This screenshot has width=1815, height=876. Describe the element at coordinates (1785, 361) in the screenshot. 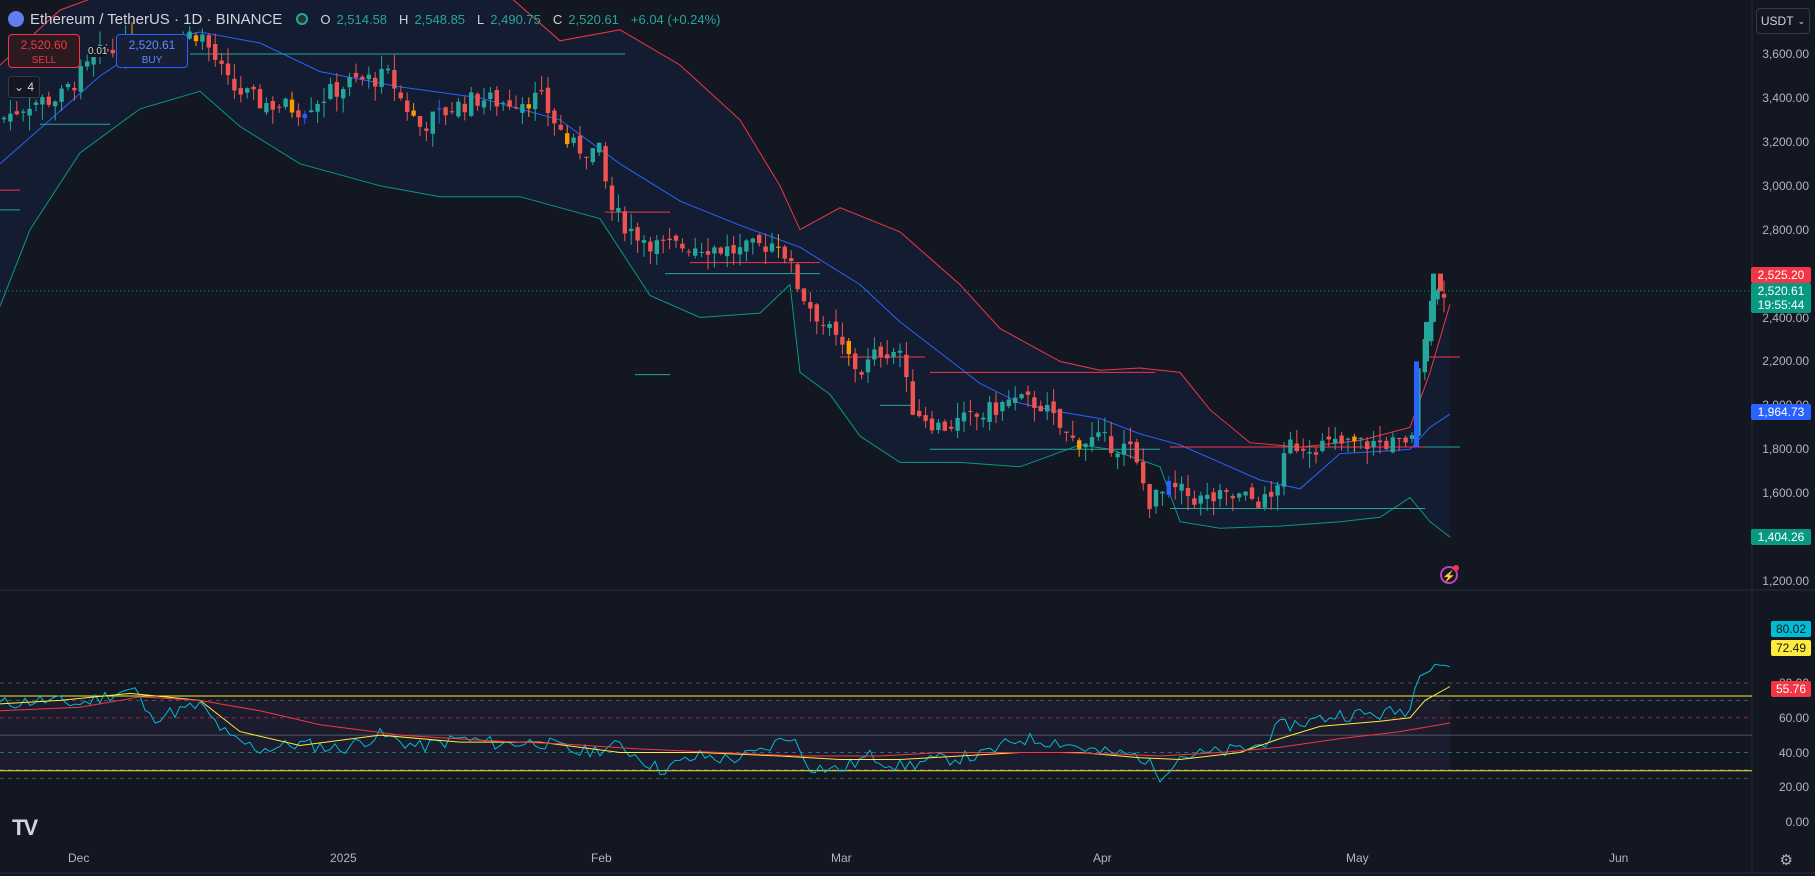

I see `price-axis-label: 2,200.00` at that location.